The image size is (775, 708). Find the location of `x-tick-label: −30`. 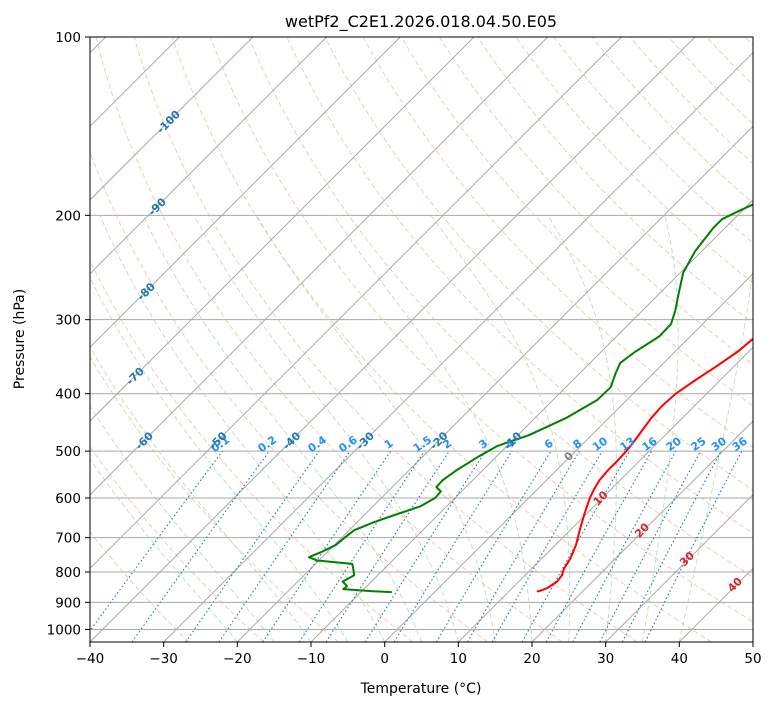

x-tick-label: −30 is located at coordinates (163, 659).